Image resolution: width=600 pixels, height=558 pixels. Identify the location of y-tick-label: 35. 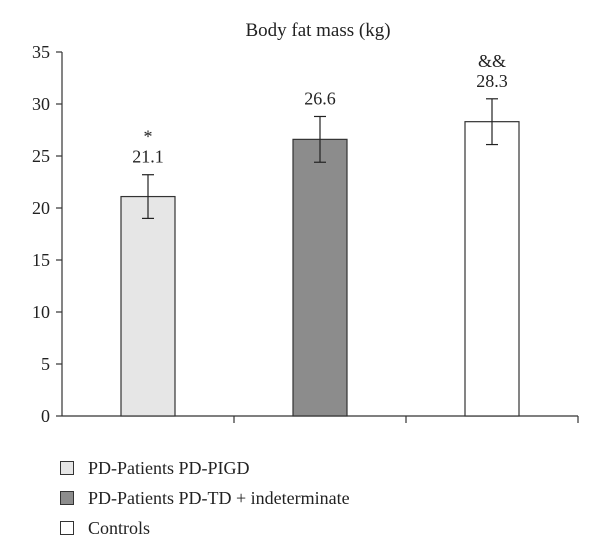
(41, 52).